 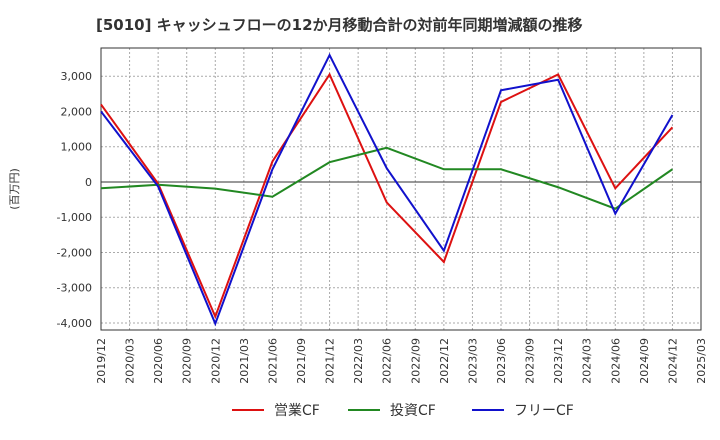 What do you see at coordinates (386, 178) in the screenshot?
I see `series-line` at bounding box center [386, 178].